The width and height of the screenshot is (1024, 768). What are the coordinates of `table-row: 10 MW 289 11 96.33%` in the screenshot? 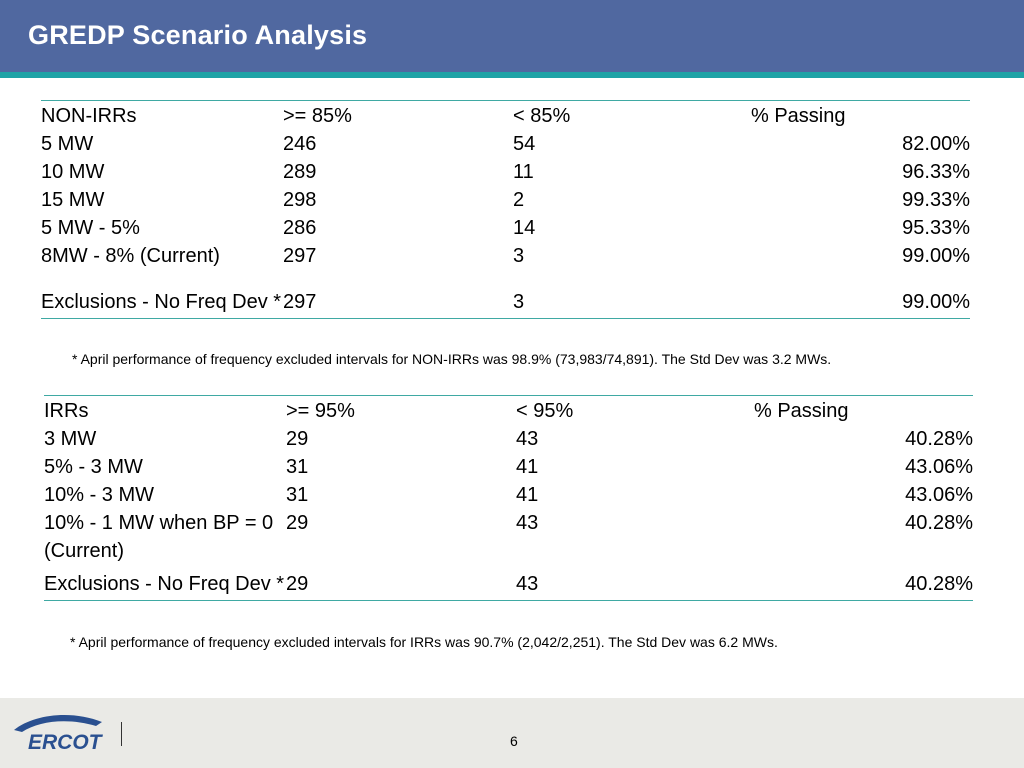 It's located at (505, 172).